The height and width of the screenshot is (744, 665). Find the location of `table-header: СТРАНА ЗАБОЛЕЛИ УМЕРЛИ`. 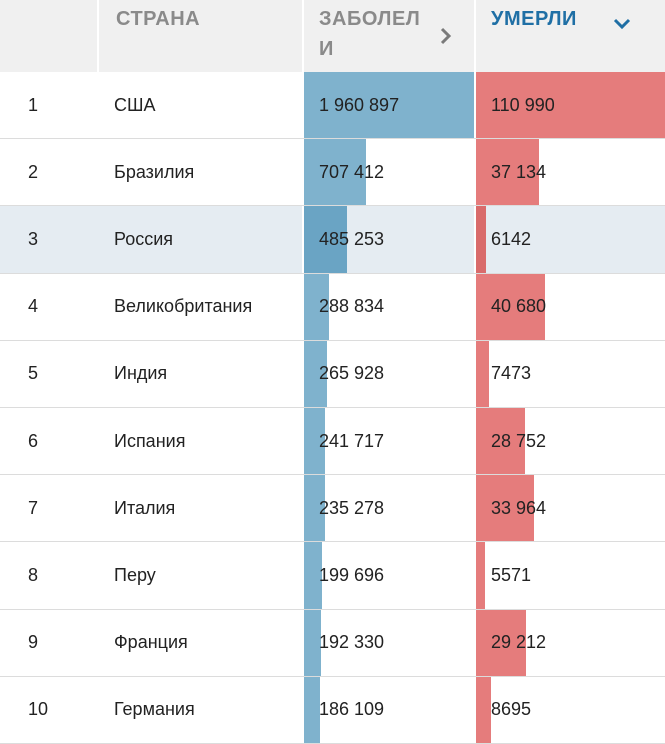

table-header: СТРАНА ЗАБОЛЕЛИ УМЕРЛИ is located at coordinates (332, 36).